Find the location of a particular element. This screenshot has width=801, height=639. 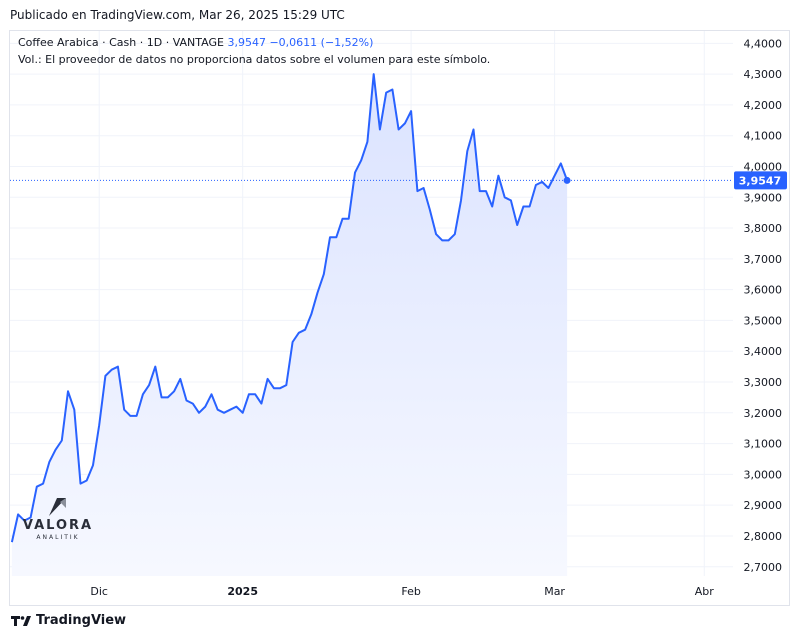

footer-brand: TradingView is located at coordinates (68, 620).